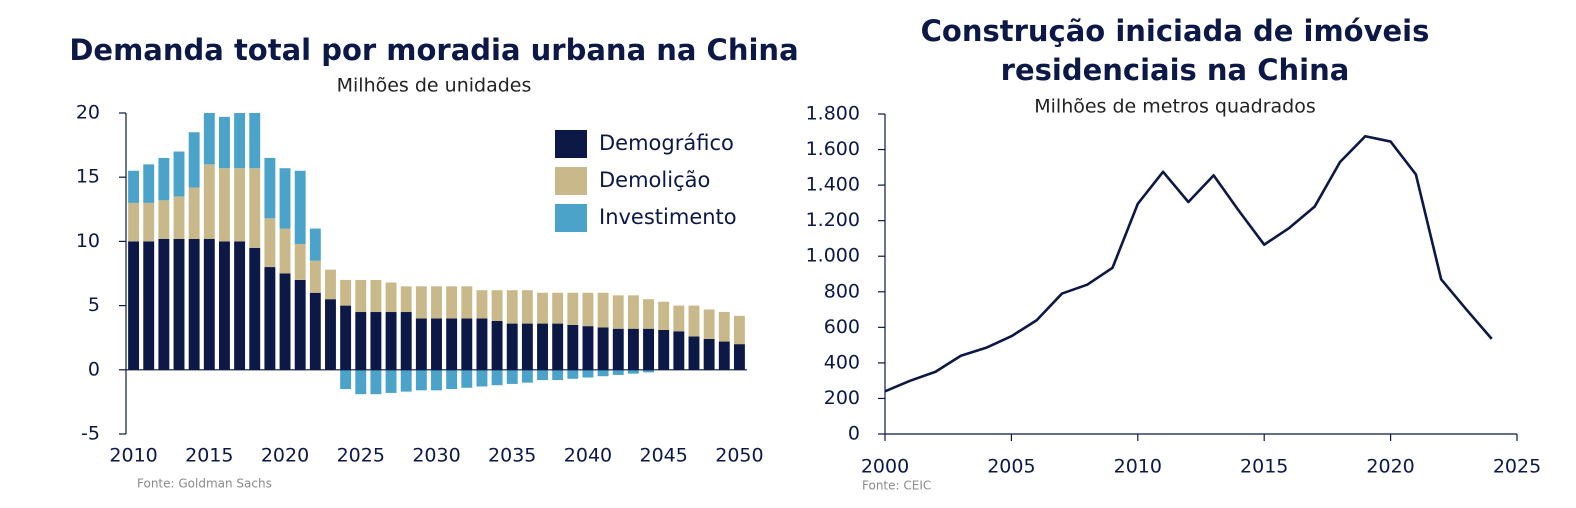  I want to click on y-tick-label: 800, so click(842, 291).